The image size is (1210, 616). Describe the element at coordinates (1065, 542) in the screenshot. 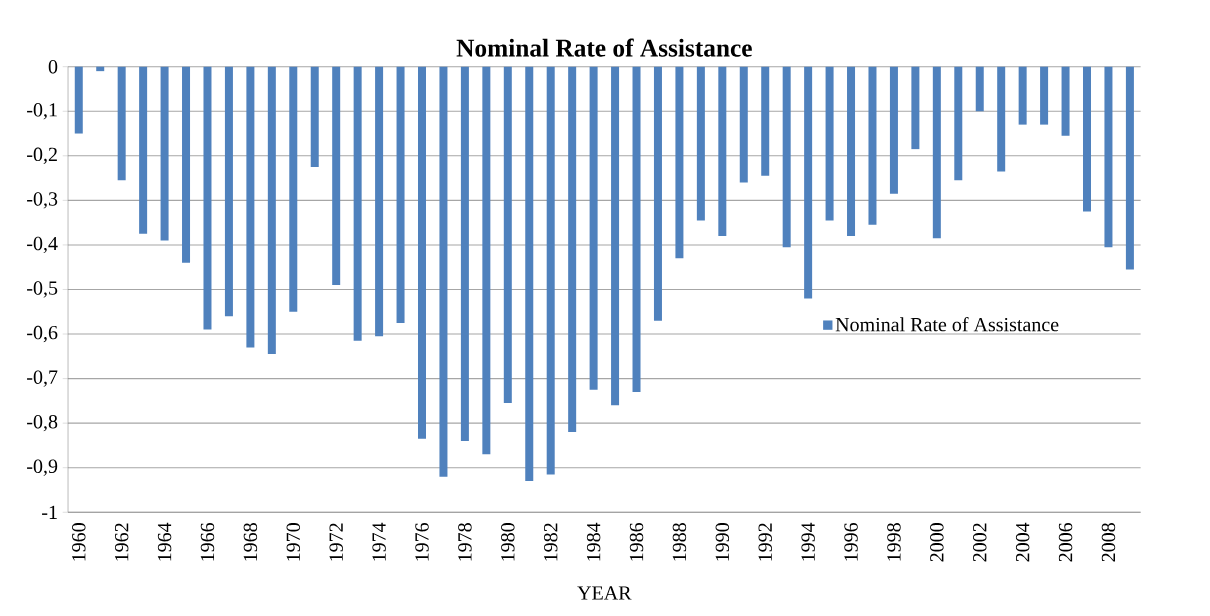

I see `x-tick-label: 2006` at that location.